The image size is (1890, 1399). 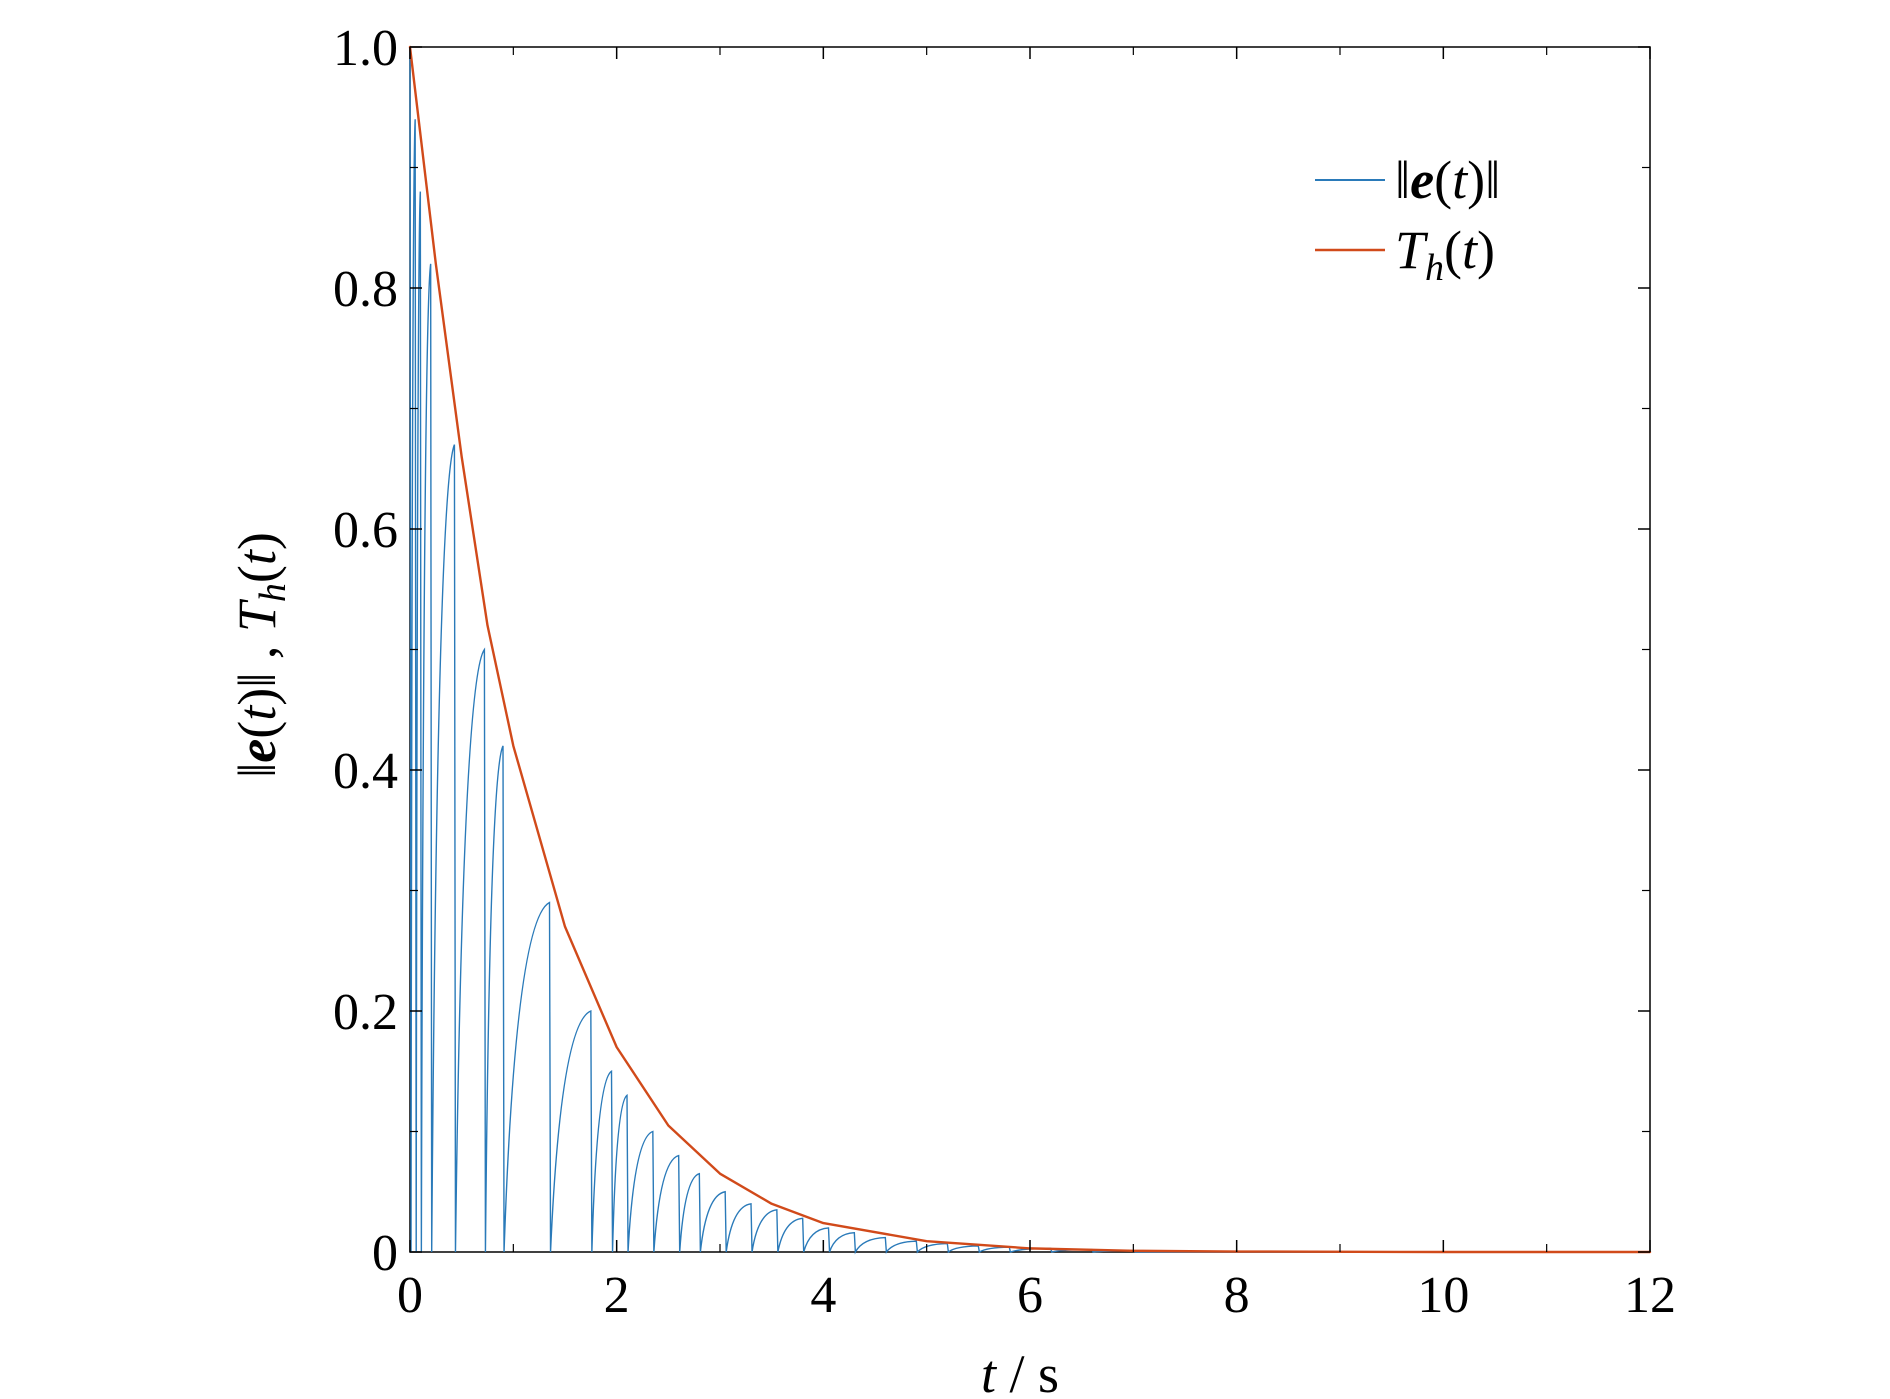 What do you see at coordinates (1237, 1295) in the screenshot?
I see `x-tick-label: 8` at bounding box center [1237, 1295].